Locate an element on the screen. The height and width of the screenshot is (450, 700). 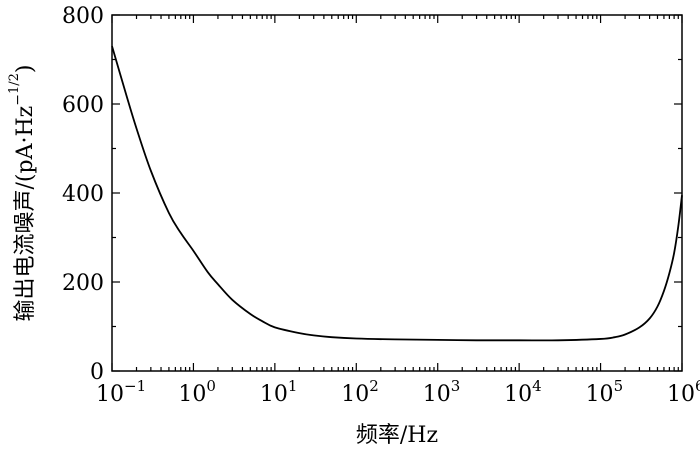
y-axis-title: 输出电流噪声/(pA·Hz−1/2) is located at coordinates (22, 192).